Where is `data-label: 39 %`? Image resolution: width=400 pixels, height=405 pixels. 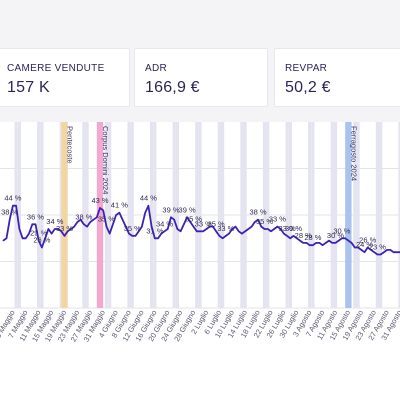
data-label: 39 % is located at coordinates (170, 209).